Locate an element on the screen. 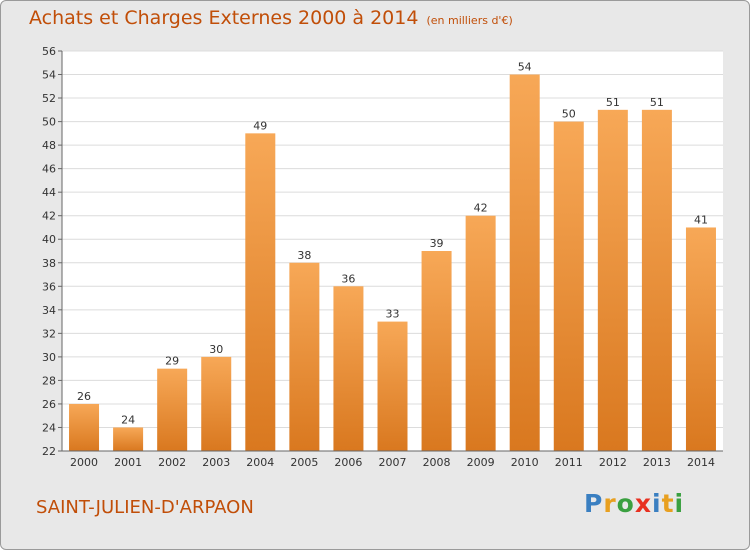 This screenshot has width=750, height=550. x-tick-label: 2006 is located at coordinates (348, 462).